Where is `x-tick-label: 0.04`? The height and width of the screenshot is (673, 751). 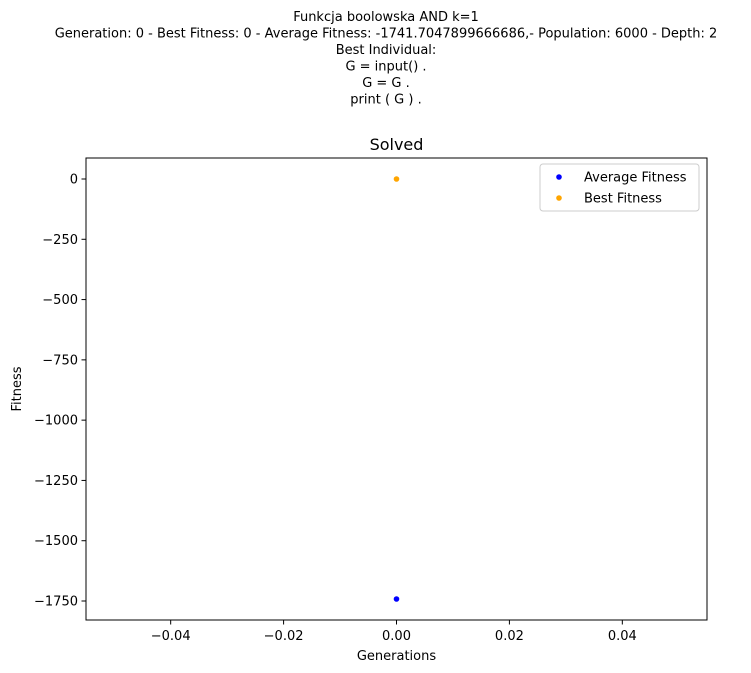
x-tick-label: 0.04 is located at coordinates (622, 636).